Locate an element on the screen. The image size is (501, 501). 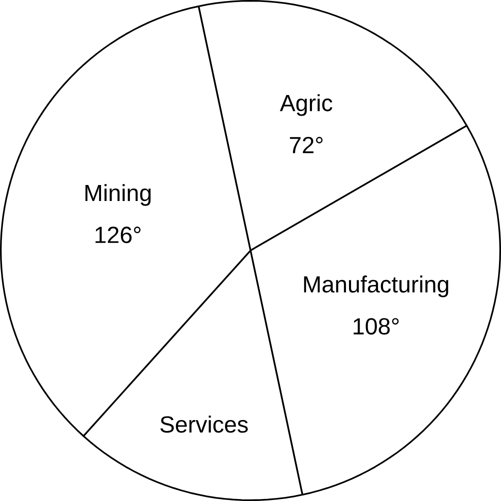
slice-label: Services is located at coordinates (204, 424).